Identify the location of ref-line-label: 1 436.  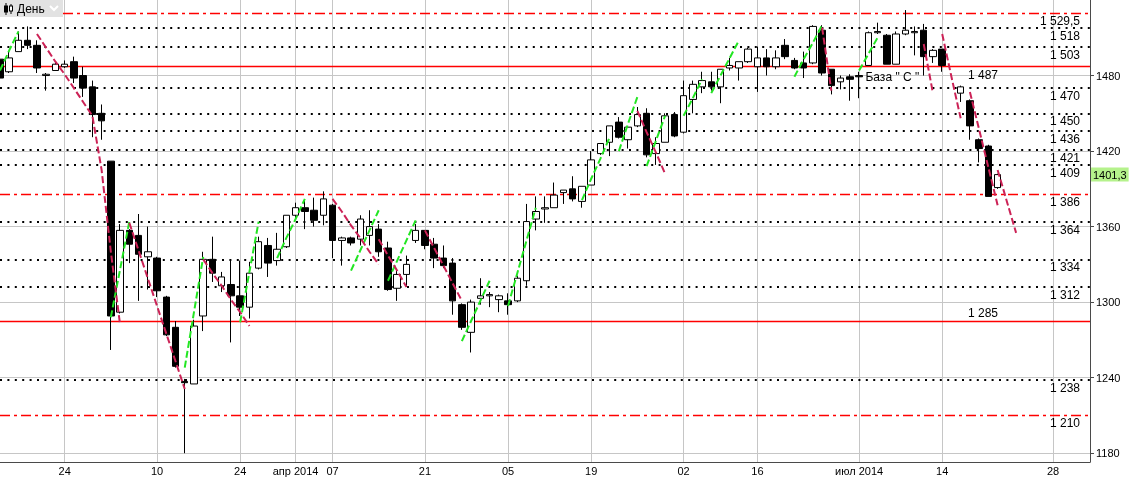
(1065, 138).